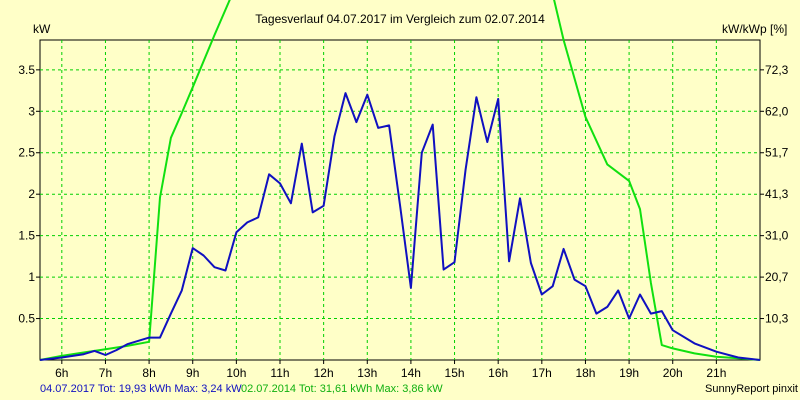 Image resolution: width=800 pixels, height=400 pixels. I want to click on x-tick-label: 17h, so click(542, 373).